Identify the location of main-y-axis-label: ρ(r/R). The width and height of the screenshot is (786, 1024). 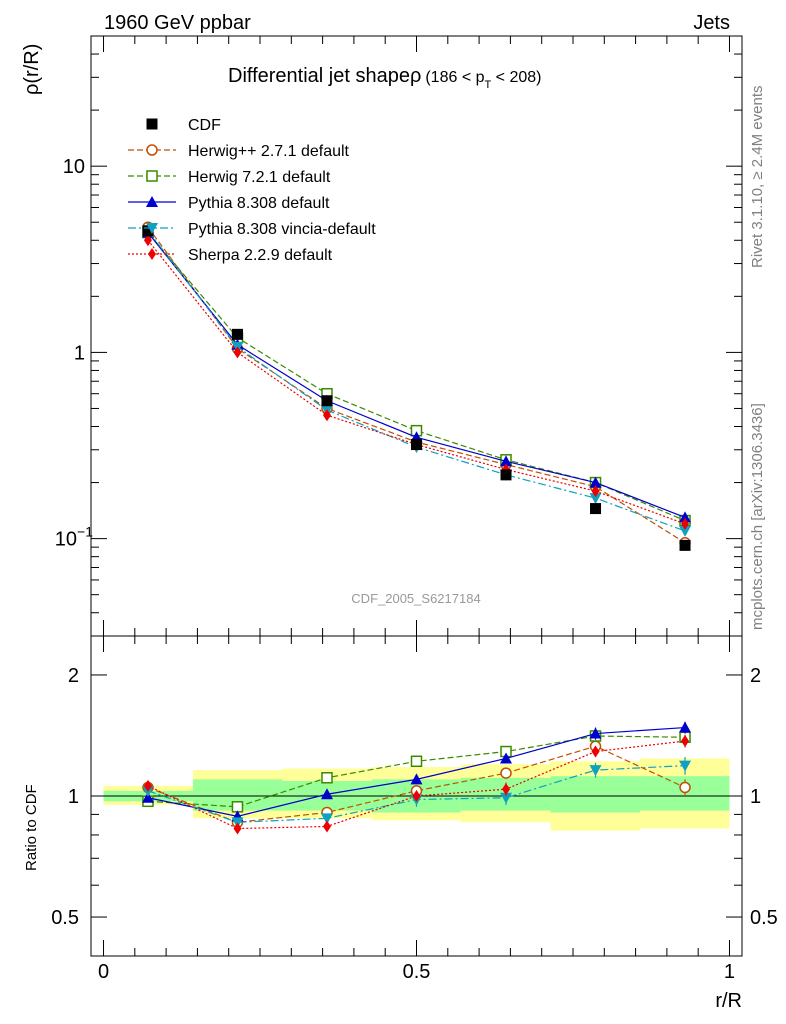
(32, 69).